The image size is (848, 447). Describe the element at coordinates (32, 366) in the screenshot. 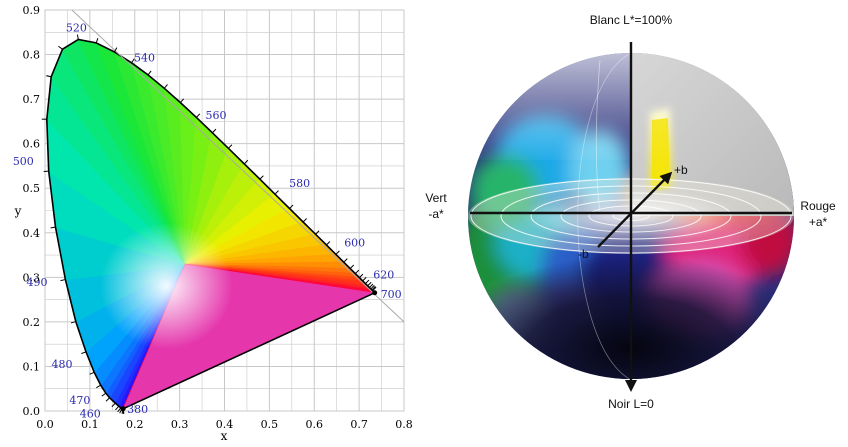

I see `y-tick-label: 0.1` at that location.